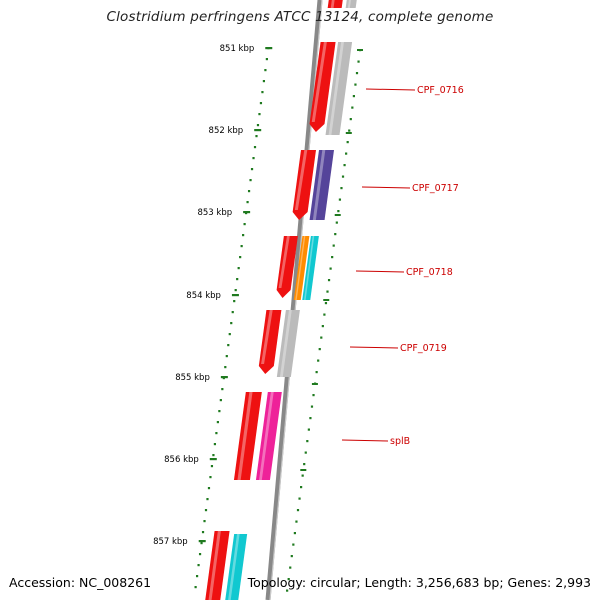 Image resolution: width=600 pixels, height=600 pixels. I want to click on gene-label: splB, so click(400, 441).